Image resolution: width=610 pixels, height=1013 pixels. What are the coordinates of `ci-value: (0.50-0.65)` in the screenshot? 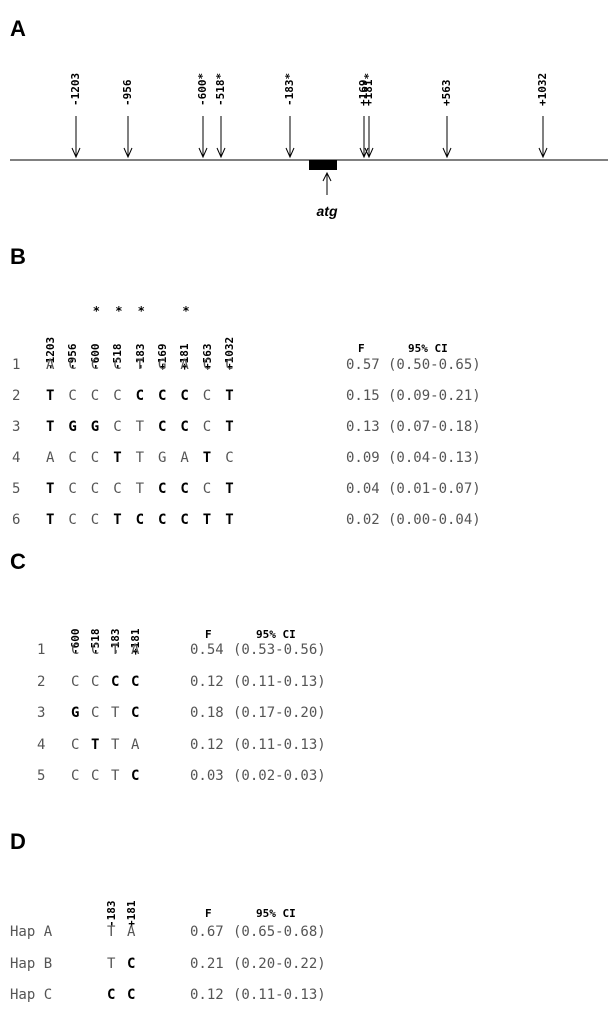 It's located at (434, 365).